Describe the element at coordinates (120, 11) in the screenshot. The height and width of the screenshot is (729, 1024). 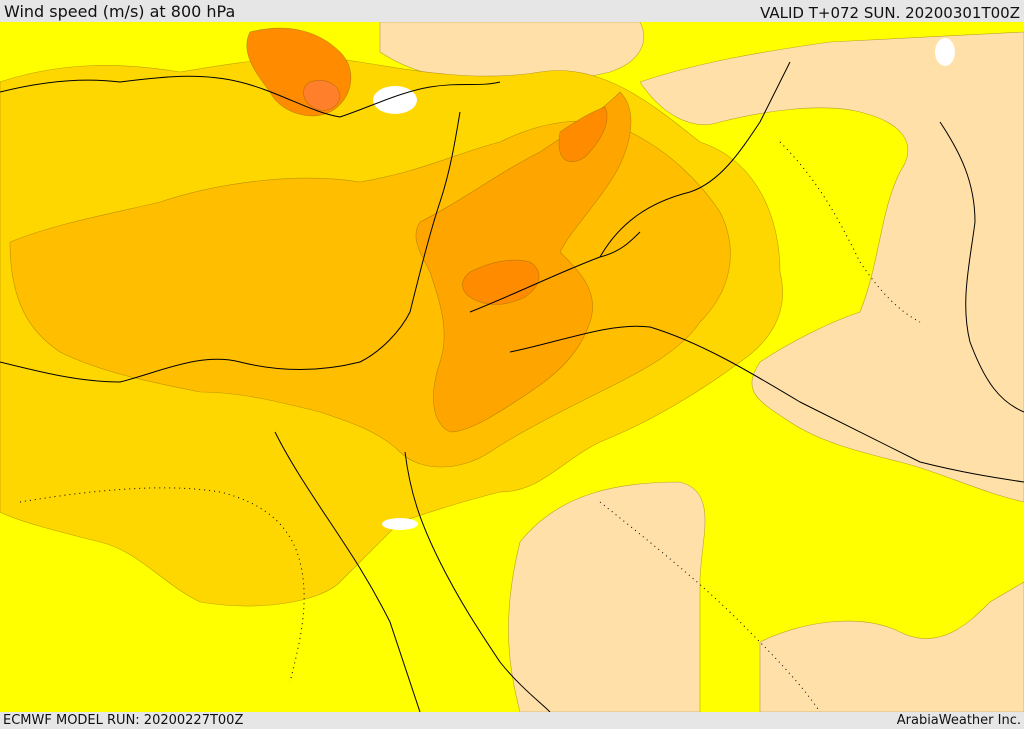
I see `map-title: Wind speed (m/s) at 800 hPa` at that location.